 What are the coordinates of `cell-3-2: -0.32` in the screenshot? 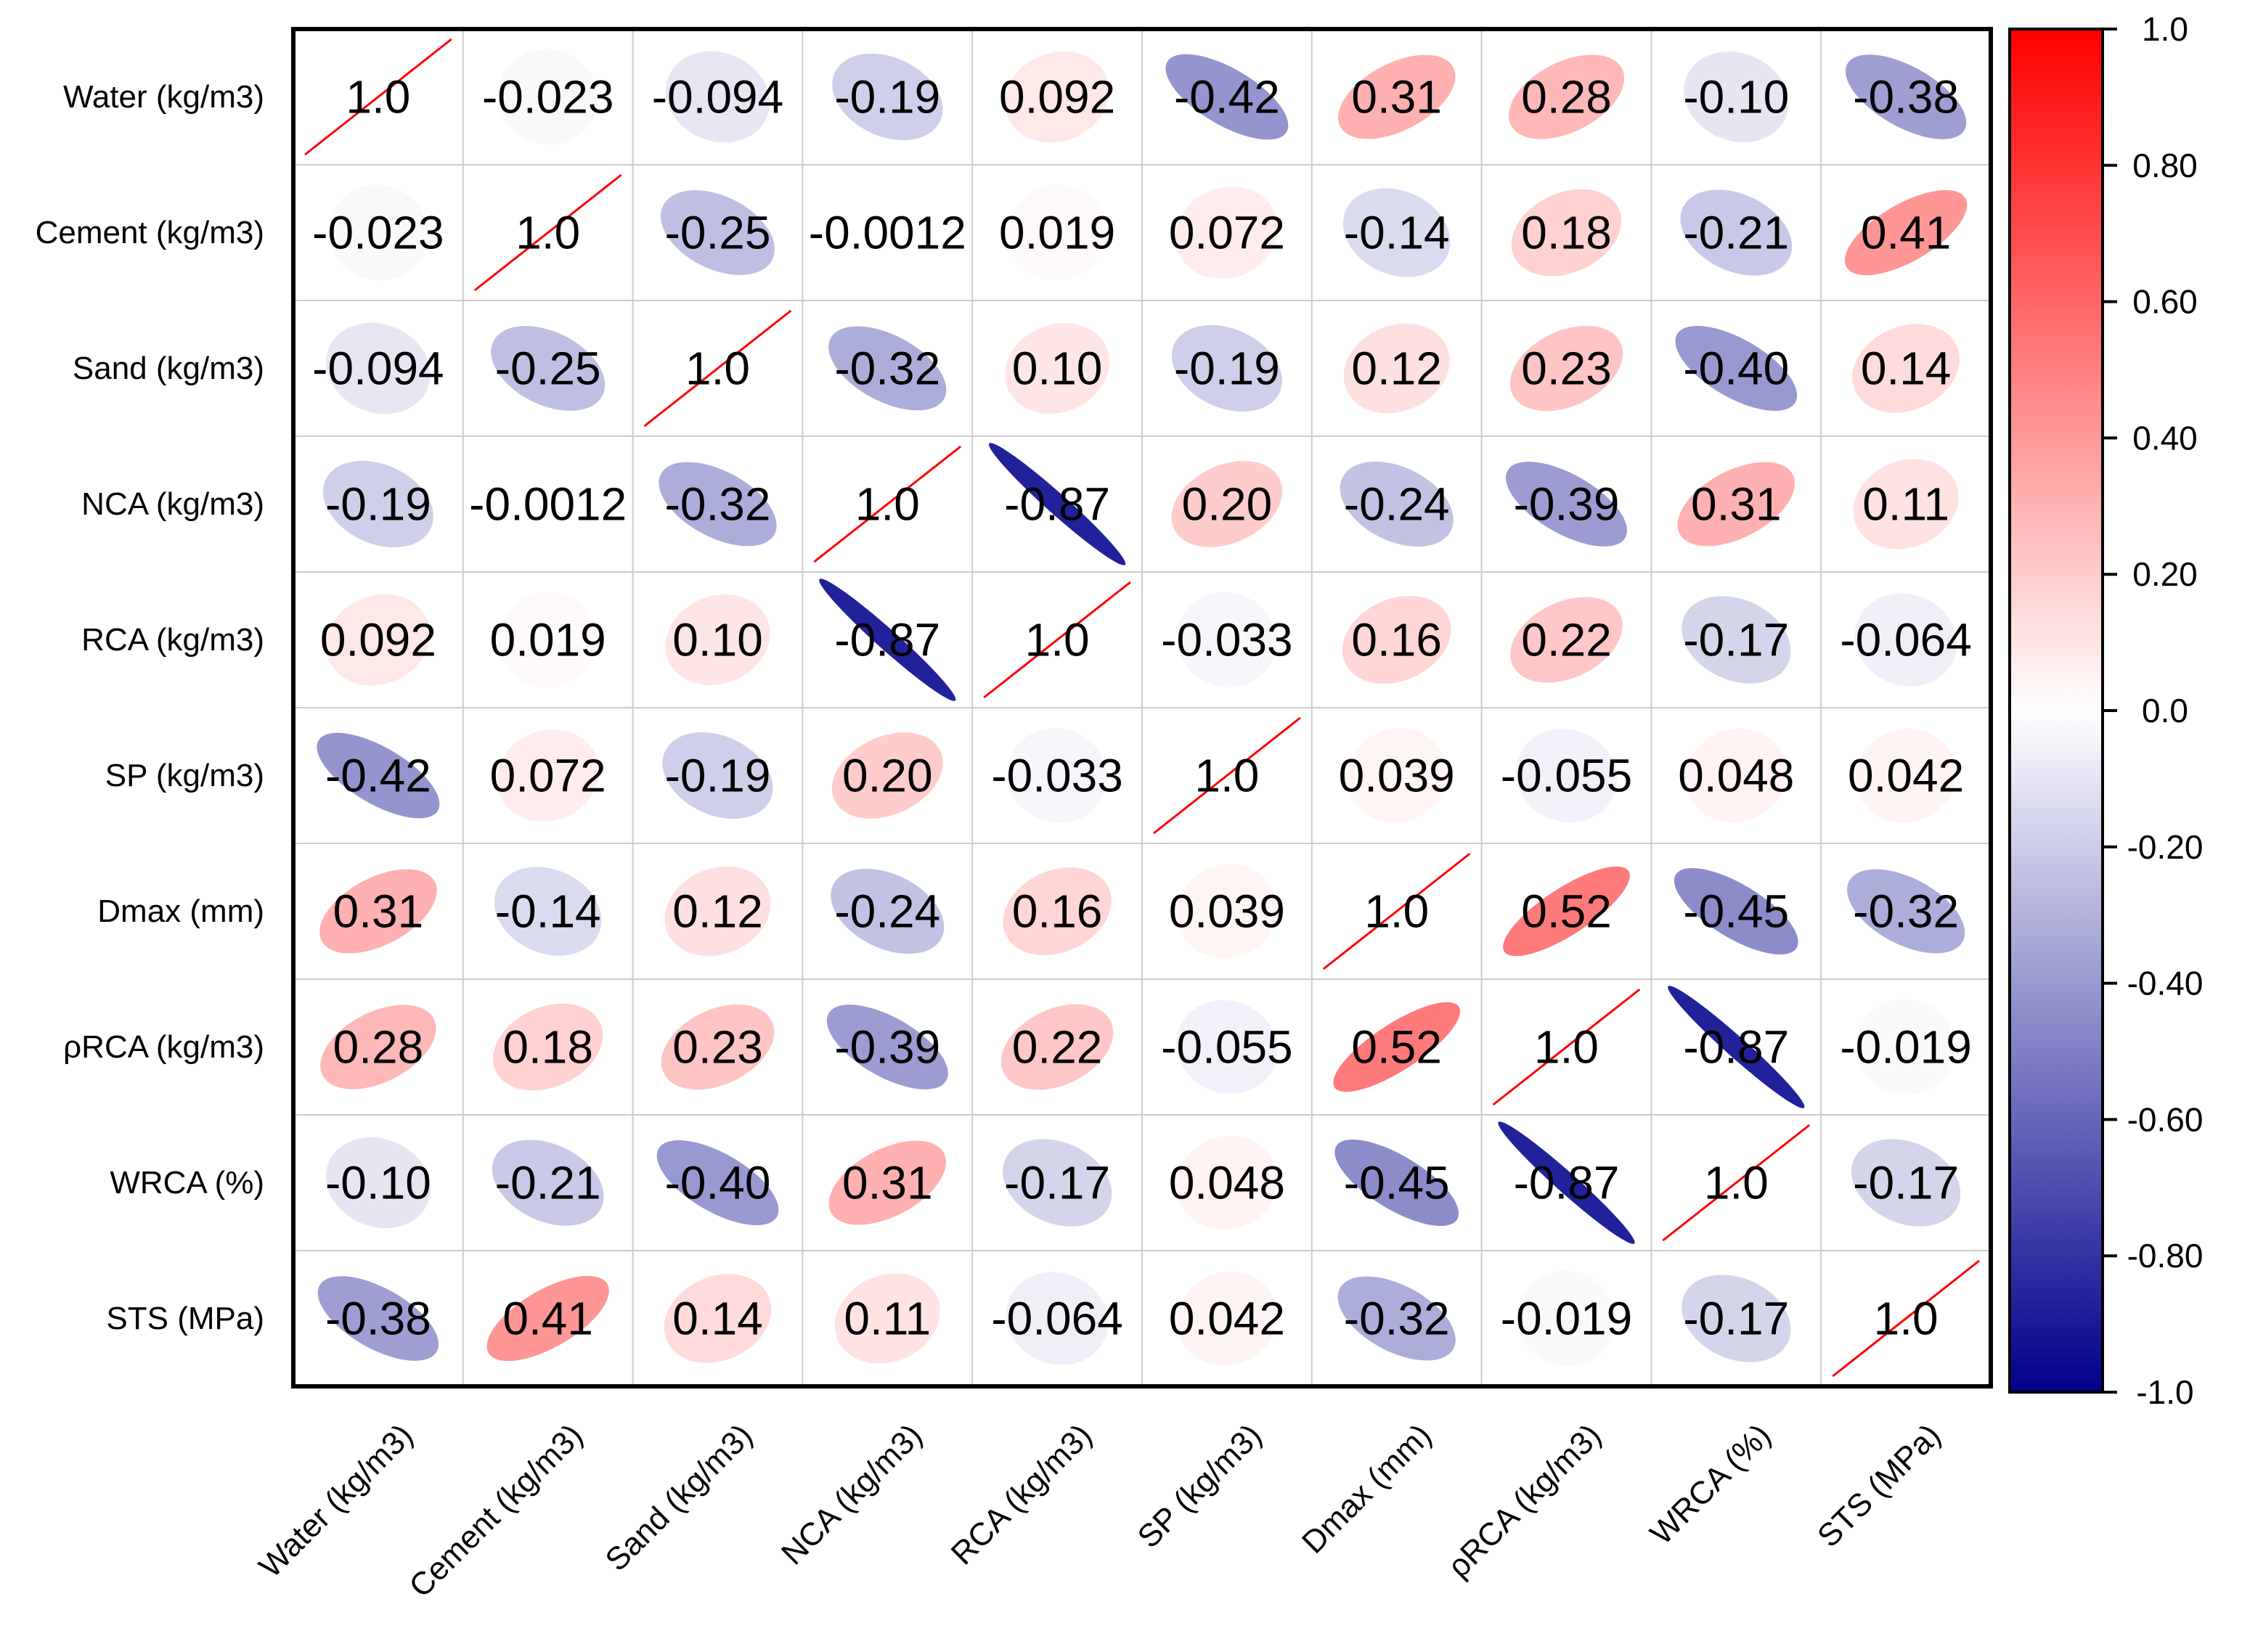 It's located at (718, 504).